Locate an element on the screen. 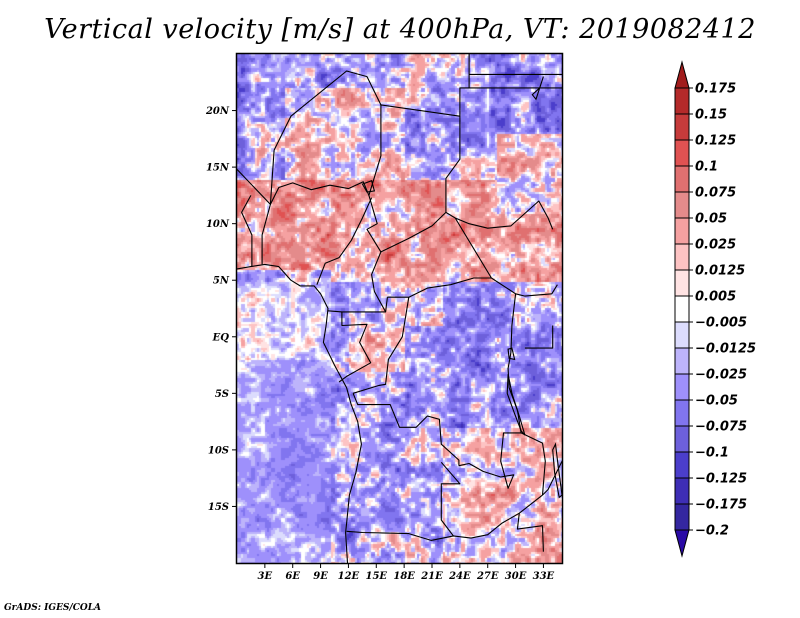  x-axis: 3E 6E 9E 12E 15E 18E 21E 24E 27E 30E 33E is located at coordinates (406, 572).